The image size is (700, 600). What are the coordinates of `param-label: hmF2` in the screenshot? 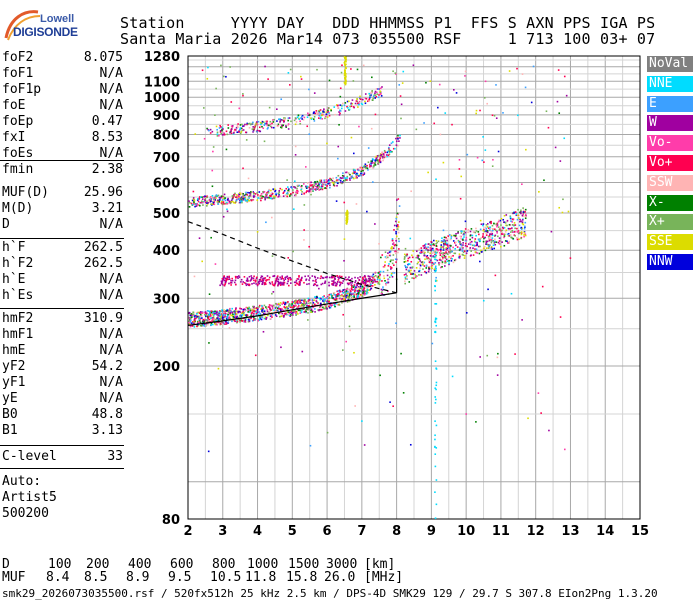 It's located at (18, 318).